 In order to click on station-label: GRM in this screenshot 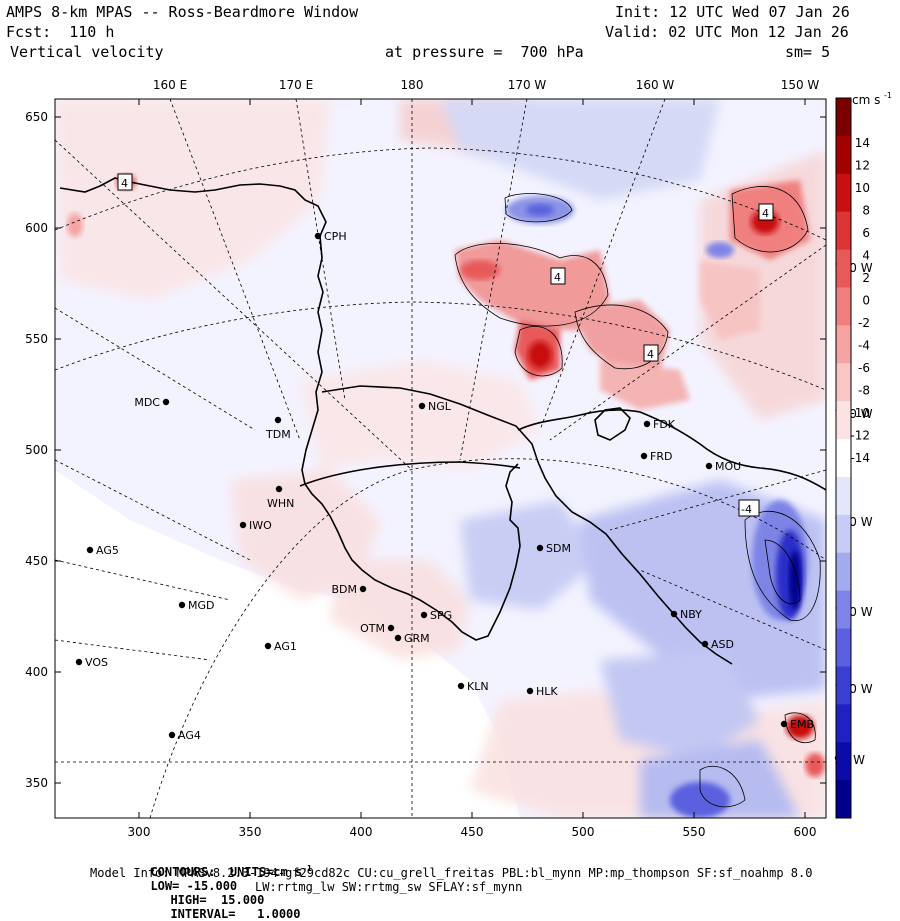, I will do `click(417, 638)`.